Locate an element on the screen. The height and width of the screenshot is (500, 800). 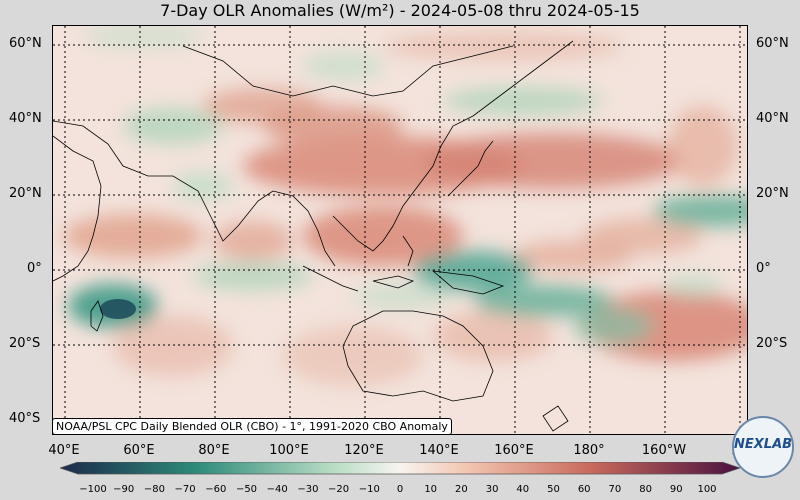
colorbar-tick-label: −50 is located at coordinates (246, 489).